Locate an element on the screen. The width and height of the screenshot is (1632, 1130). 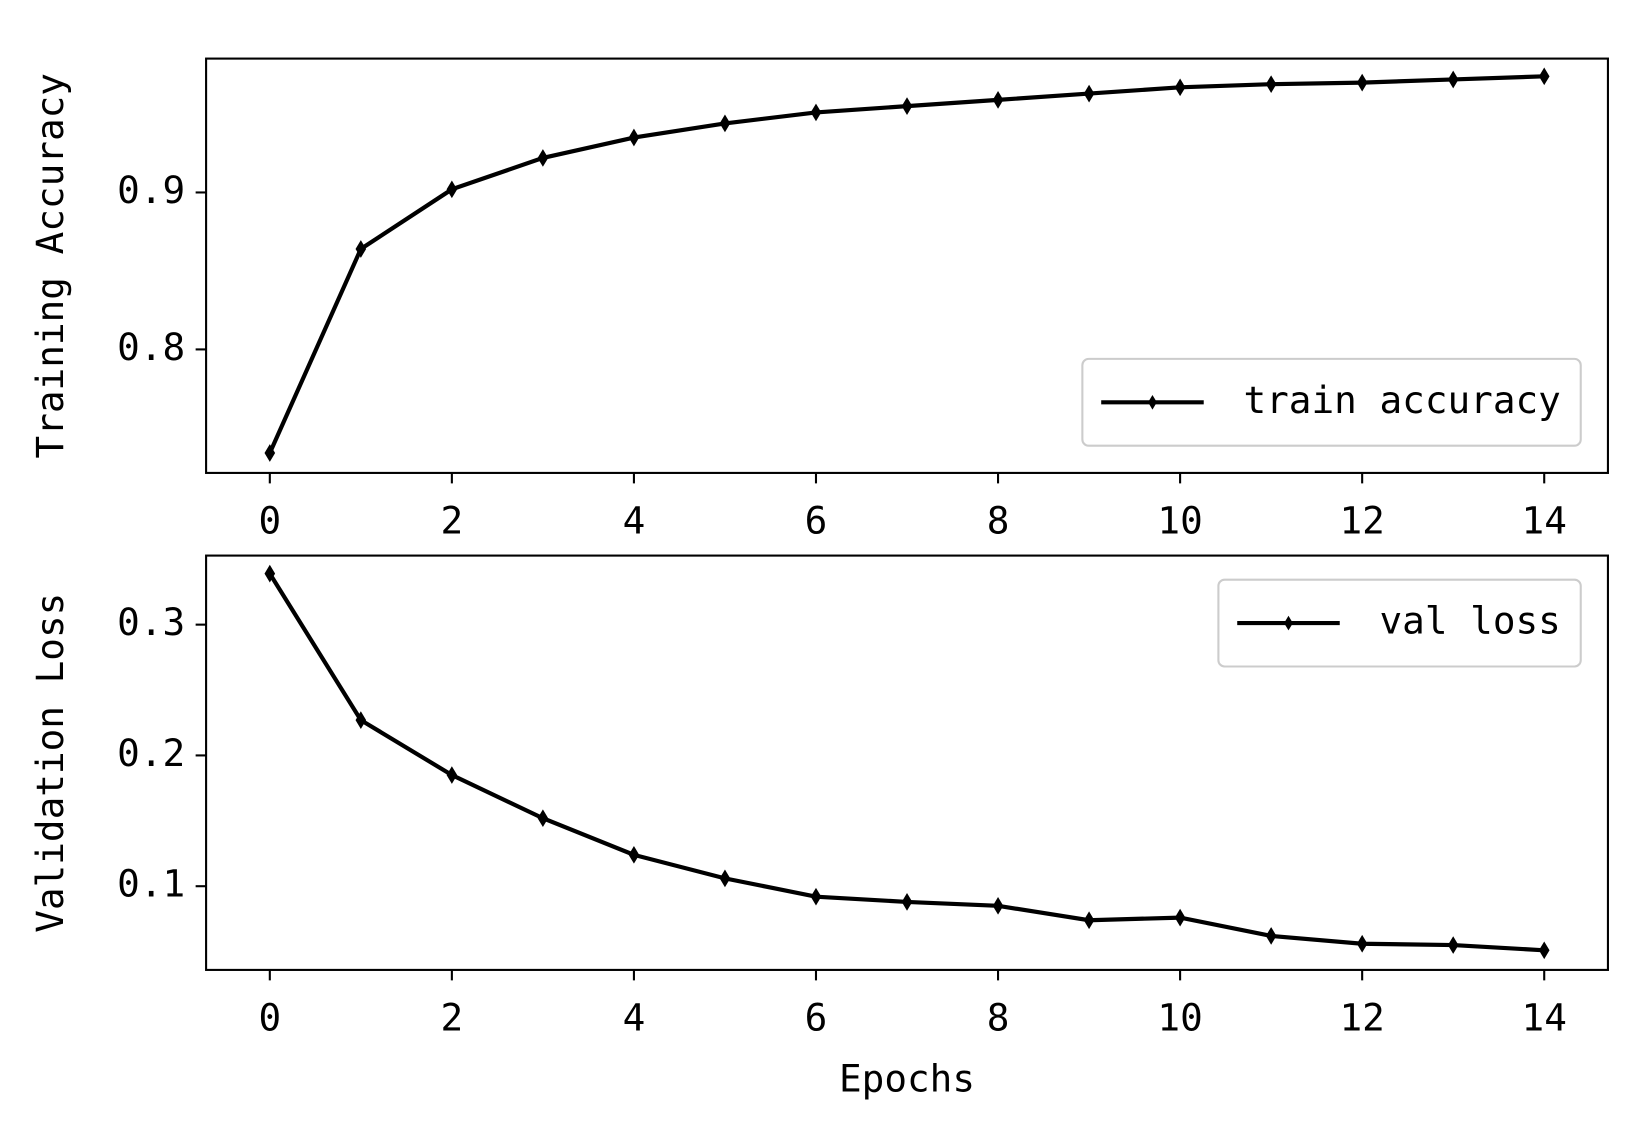
y-tick-label: 0.2 is located at coordinates (151, 753).